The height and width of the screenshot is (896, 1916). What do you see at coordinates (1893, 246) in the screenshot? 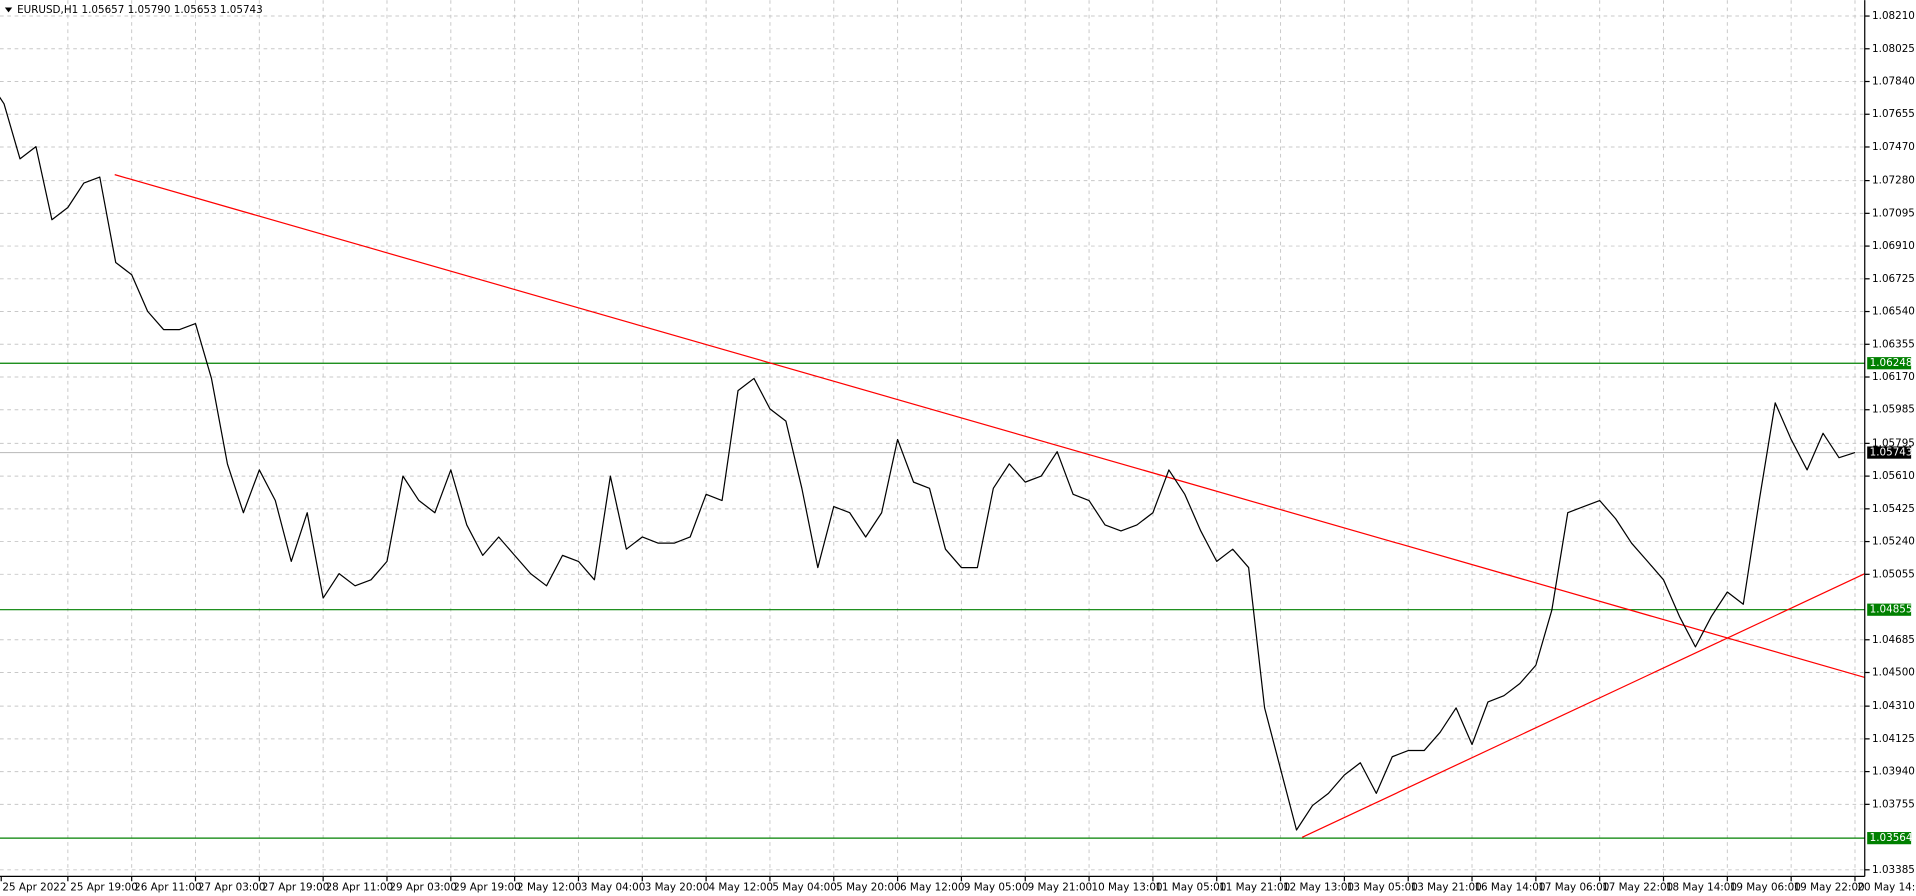
I see `y-tick-label: 1.06910` at bounding box center [1893, 246].